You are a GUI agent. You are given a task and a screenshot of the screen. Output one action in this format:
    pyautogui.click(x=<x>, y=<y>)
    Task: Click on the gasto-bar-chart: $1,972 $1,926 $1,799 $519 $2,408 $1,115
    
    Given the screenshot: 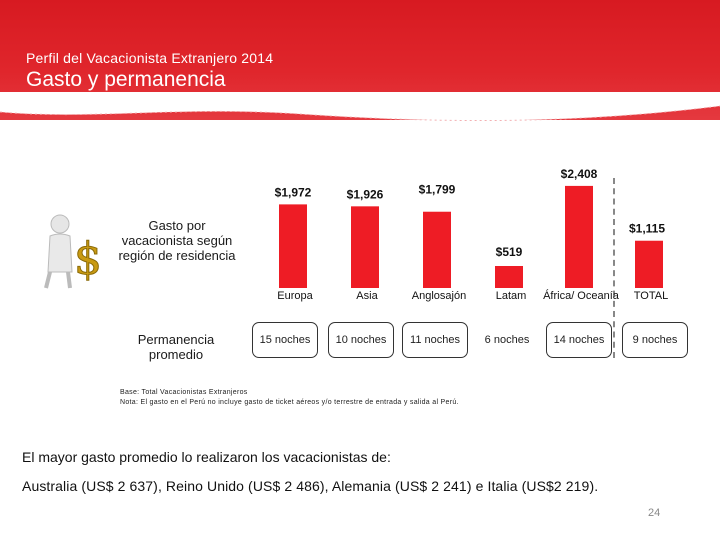 What is the action you would take?
    pyautogui.click(x=470, y=227)
    